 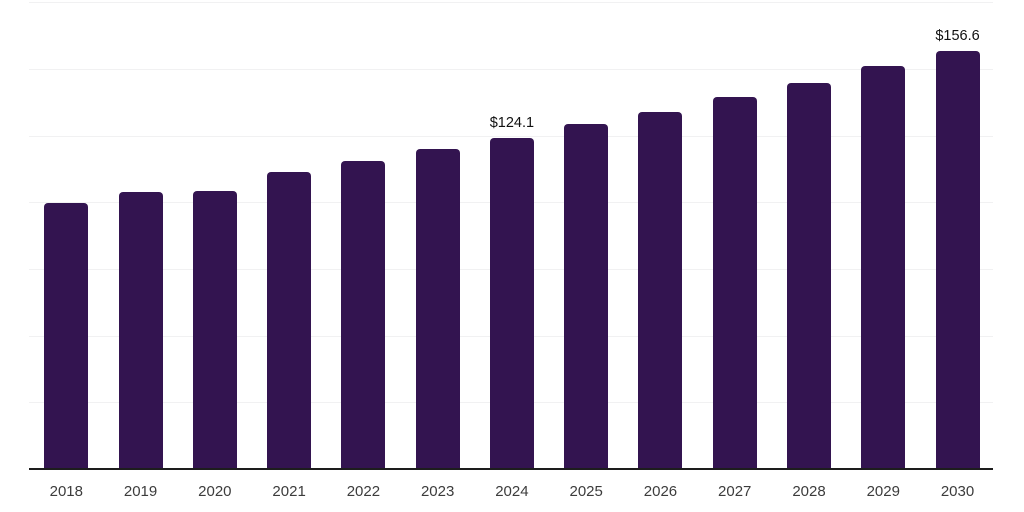 What do you see at coordinates (809, 491) in the screenshot?
I see `x-tick-label-2028: 2028` at bounding box center [809, 491].